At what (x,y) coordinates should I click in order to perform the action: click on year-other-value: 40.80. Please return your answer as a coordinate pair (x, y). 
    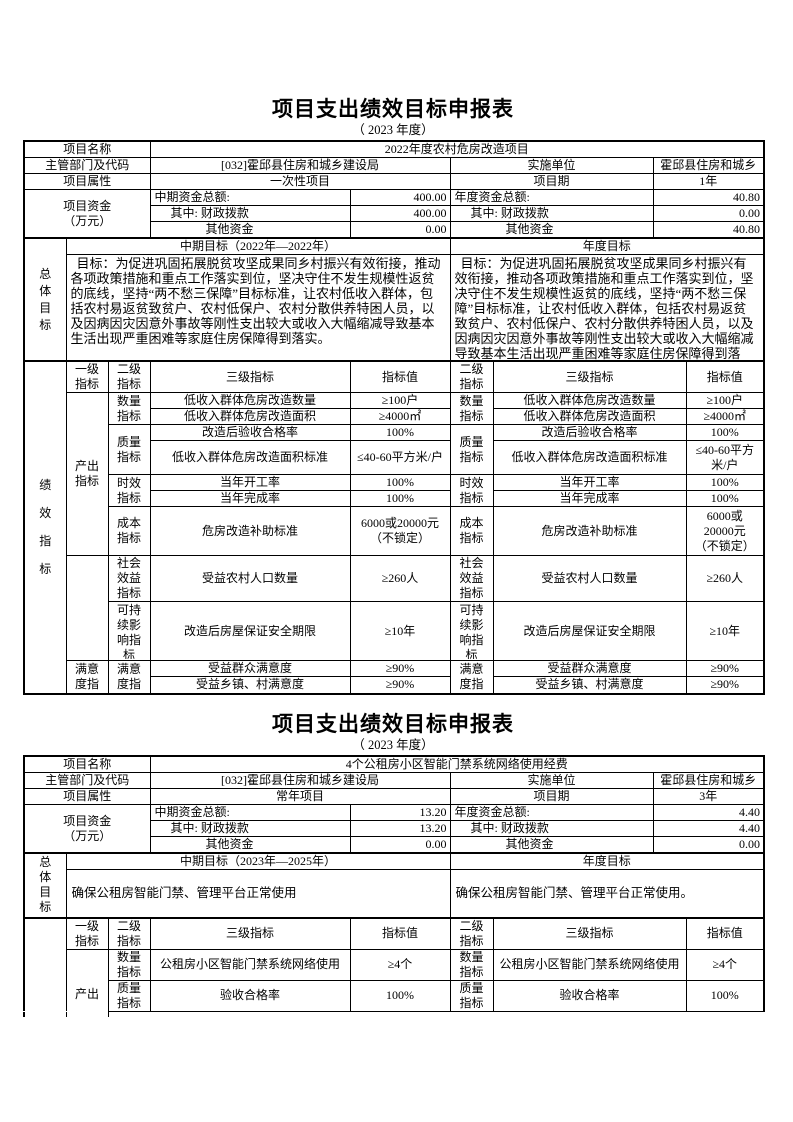
    Looking at the image, I should click on (708, 230).